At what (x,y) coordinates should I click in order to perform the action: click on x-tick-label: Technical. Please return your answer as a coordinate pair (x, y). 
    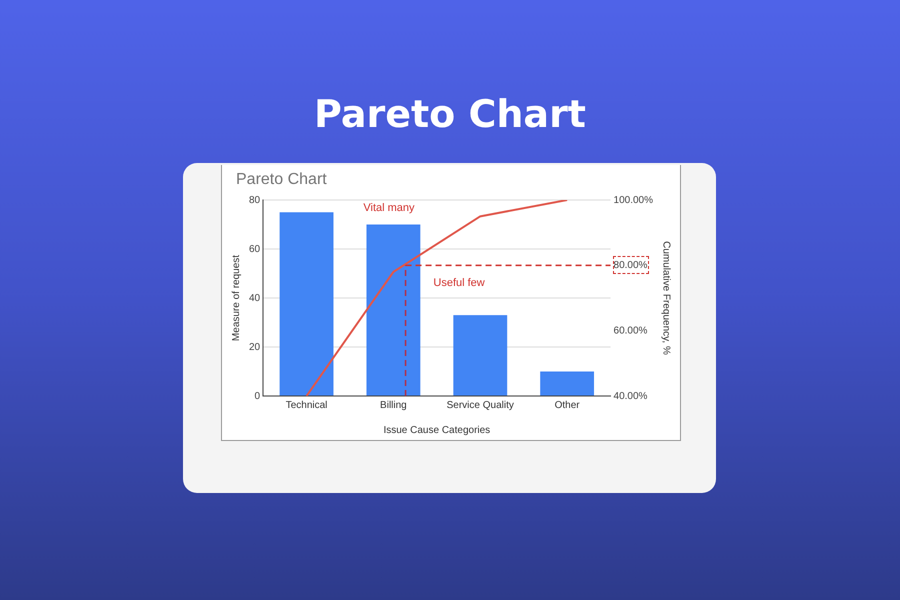
    Looking at the image, I should click on (307, 405).